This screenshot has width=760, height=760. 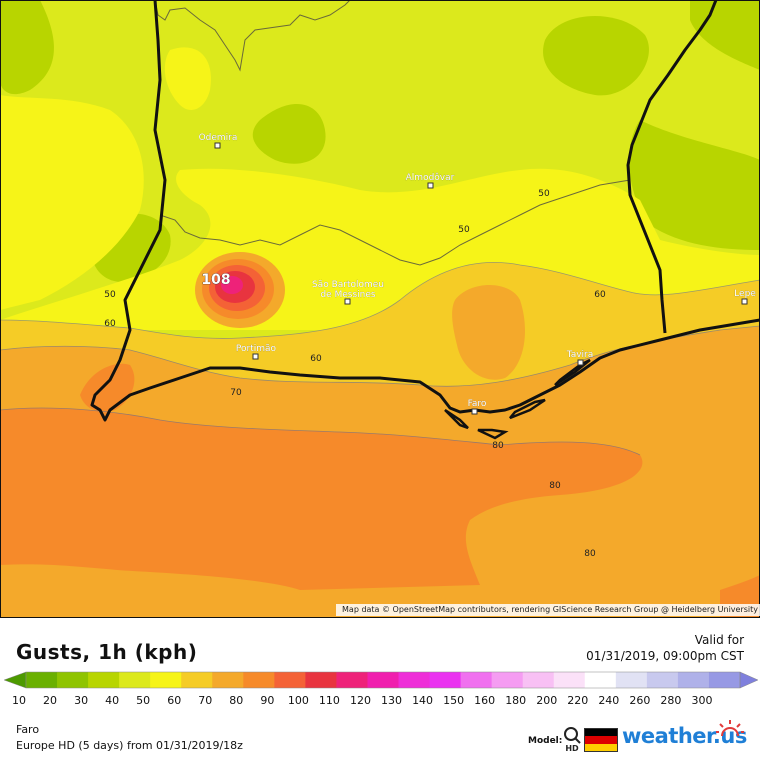 What do you see at coordinates (236, 700) in the screenshot?
I see `legend-tick-label: 80` at bounding box center [236, 700].